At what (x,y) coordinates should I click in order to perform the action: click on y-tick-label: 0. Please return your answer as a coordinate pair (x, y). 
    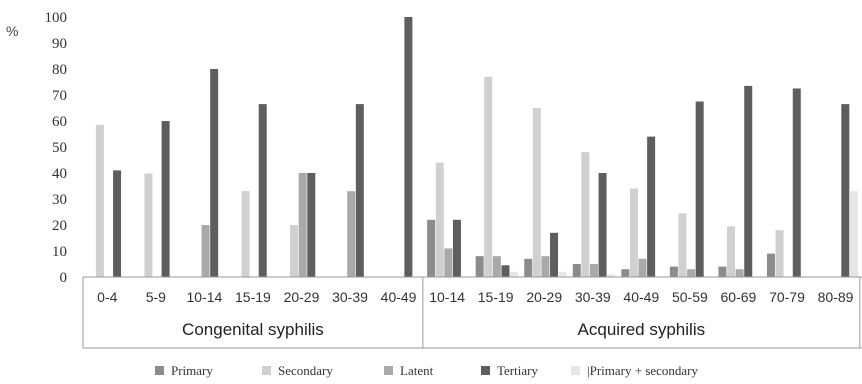
    Looking at the image, I should click on (64, 278).